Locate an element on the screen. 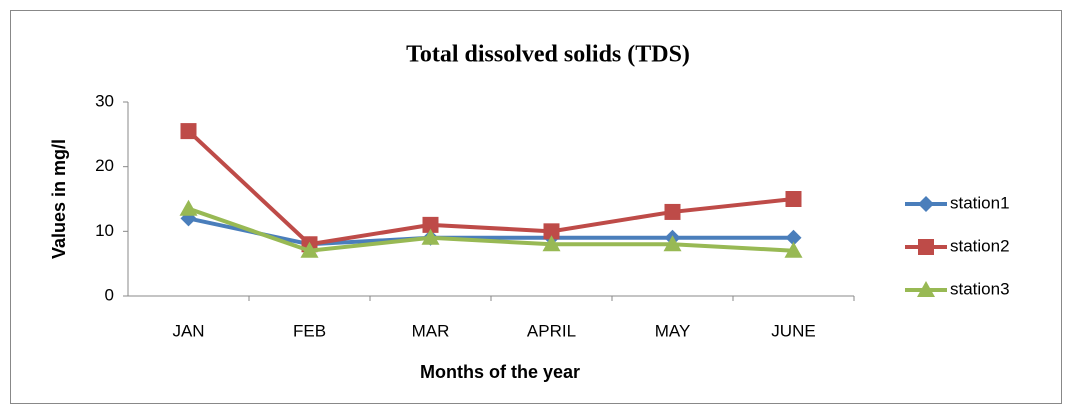  legend-label: station1 is located at coordinates (980, 202).